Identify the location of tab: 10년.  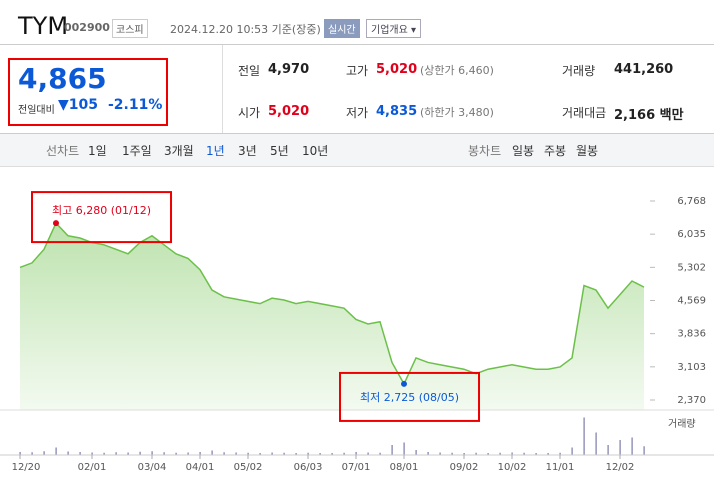
(315, 151).